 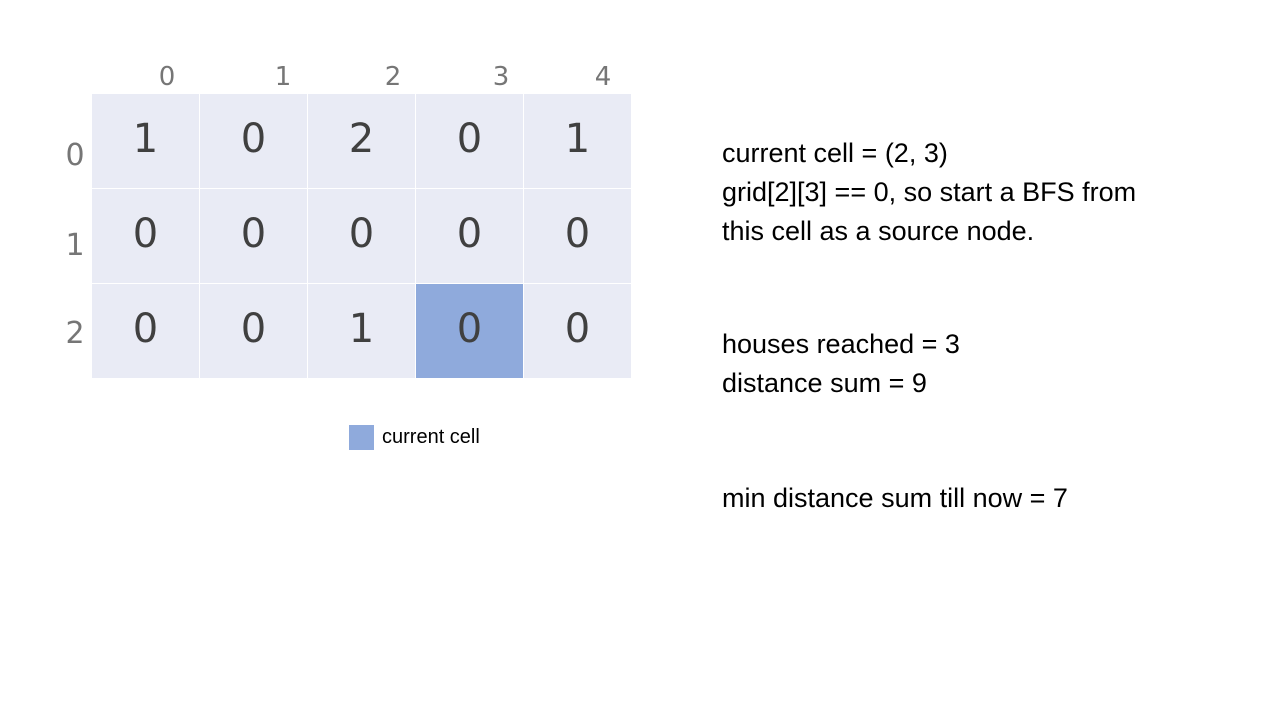 I want to click on grid-cell-0-3: 0, so click(x=469, y=141).